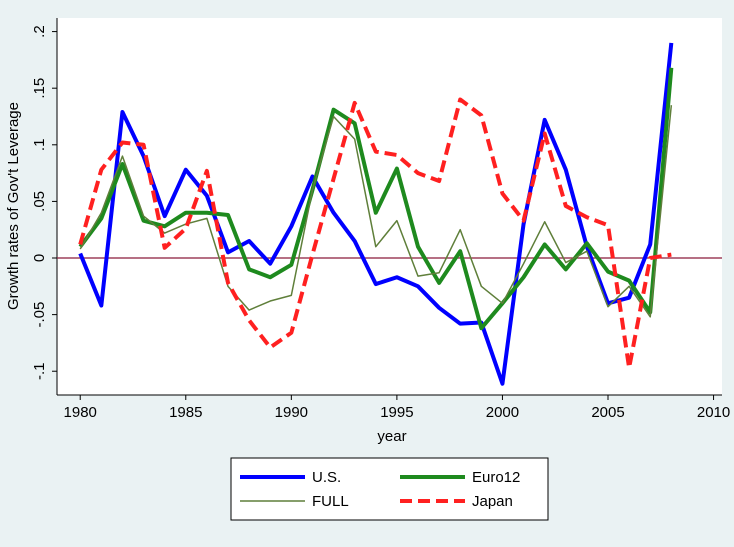  Describe the element at coordinates (39, 88) in the screenshot. I see `y-tick-label: .15` at that location.